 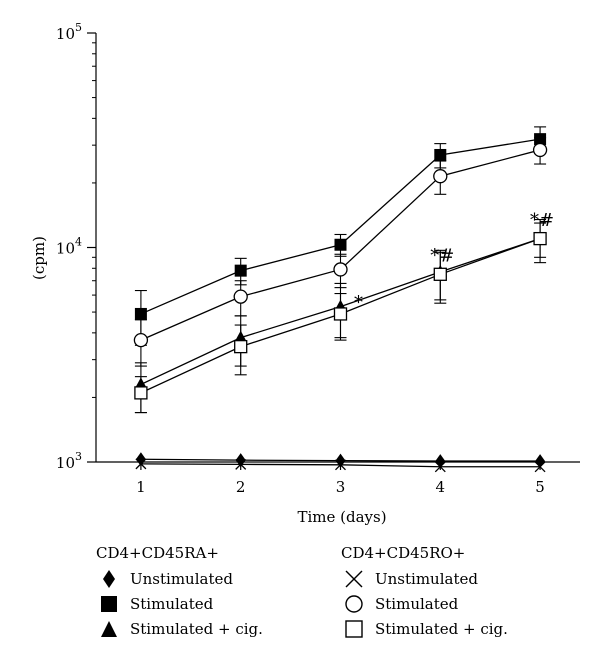 What do you see at coordinates (69, 32) in the screenshot?
I see `y-tick-label: 10⁵` at bounding box center [69, 32].